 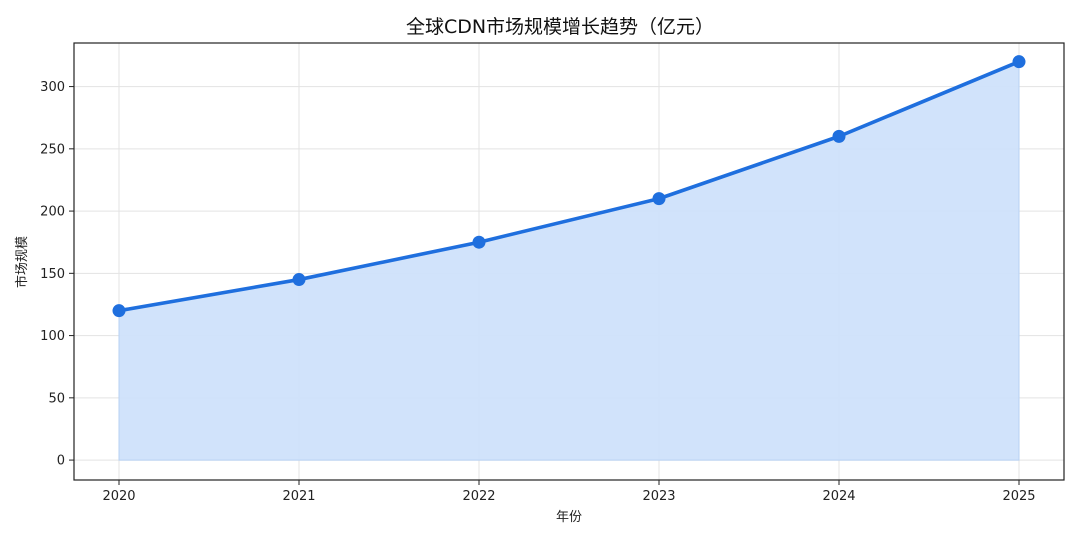 What do you see at coordinates (52, 336) in the screenshot?
I see `y-tick-label: 100` at bounding box center [52, 336].